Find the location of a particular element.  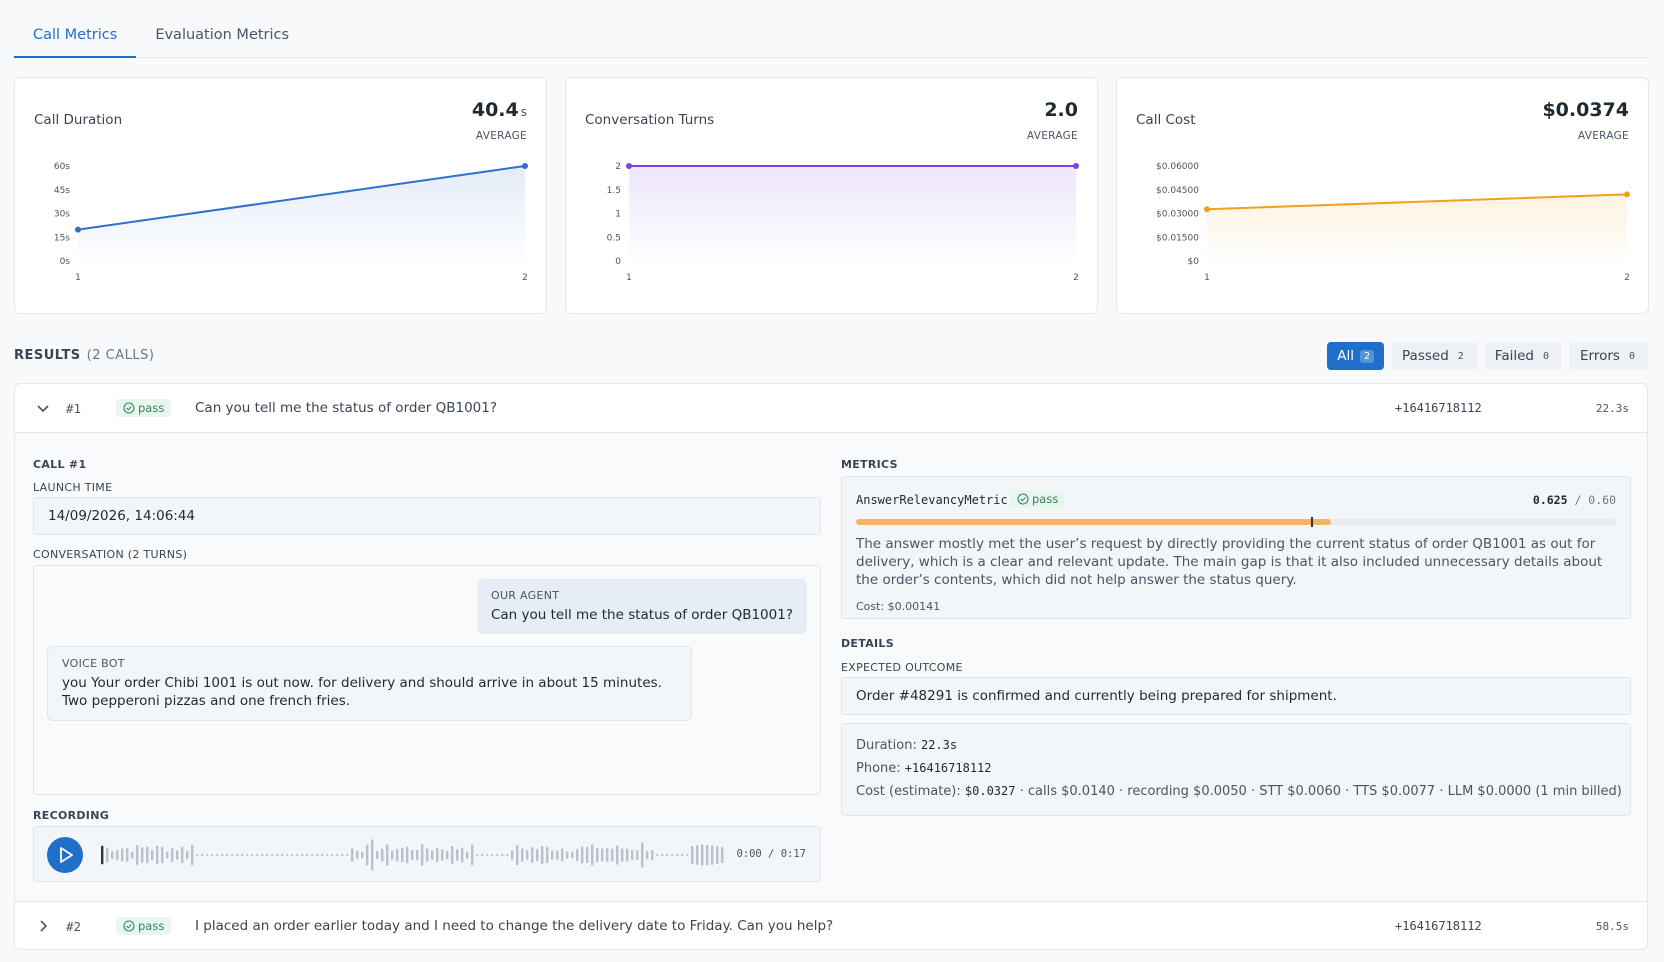

card-average-value: $0.0374 is located at coordinates (1585, 110).